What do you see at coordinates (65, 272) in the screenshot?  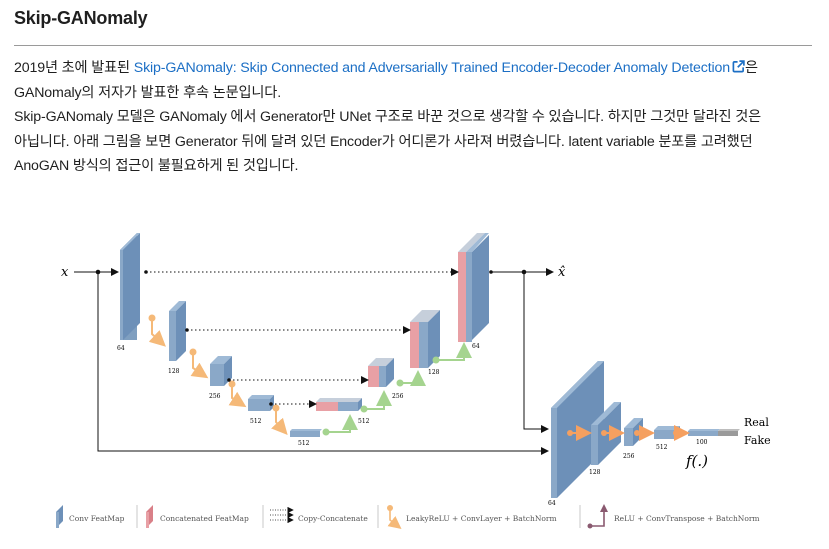 I see `input-x-label: x` at bounding box center [65, 272].